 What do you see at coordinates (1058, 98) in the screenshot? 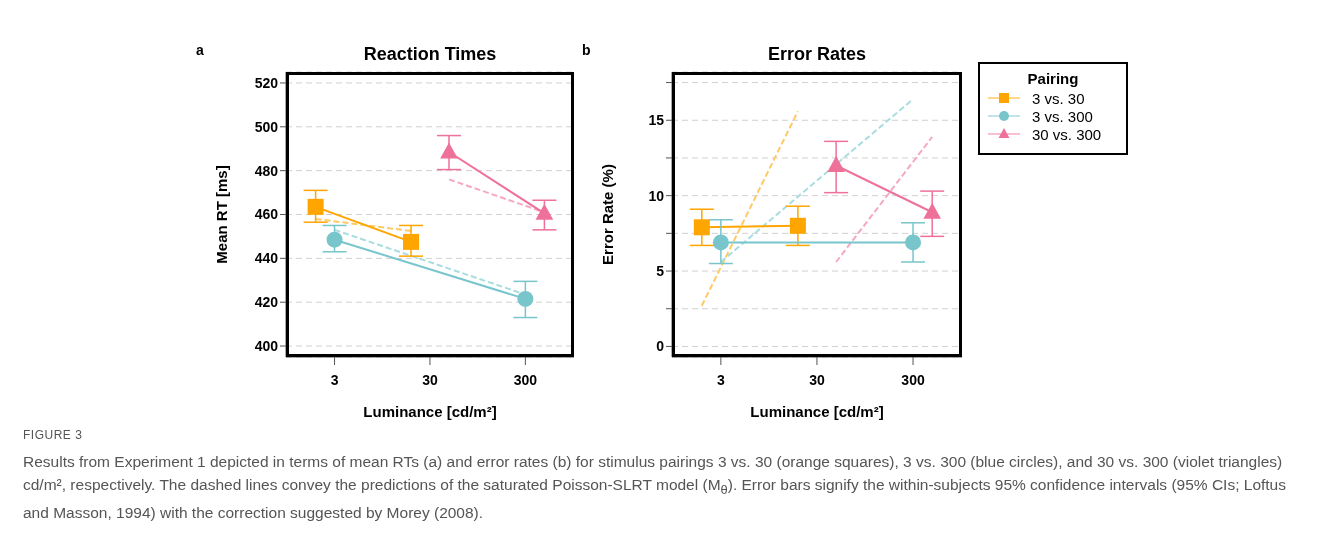
I see `legend-label: 3 vs. 30` at bounding box center [1058, 98].